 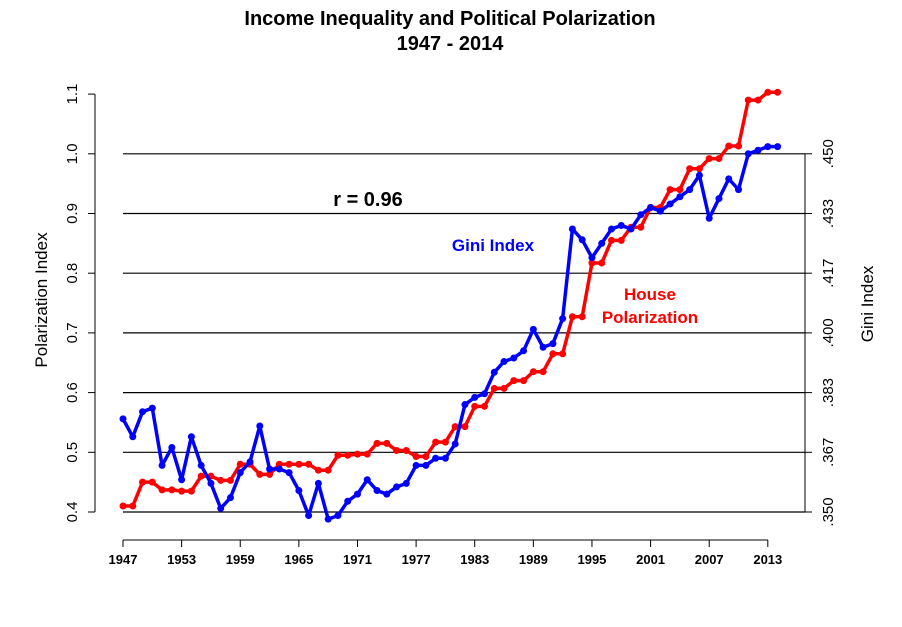 I want to click on y-axis-label: Polarization Index, so click(x=41, y=300).